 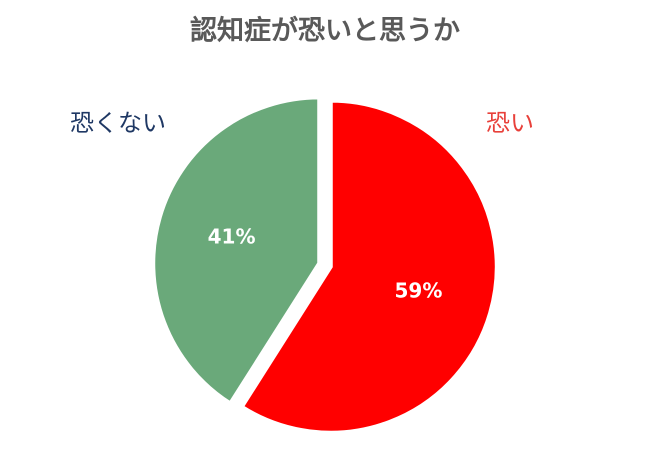 What do you see at coordinates (118, 123) in the screenshot?
I see `category-label: 恐くない` at bounding box center [118, 123].